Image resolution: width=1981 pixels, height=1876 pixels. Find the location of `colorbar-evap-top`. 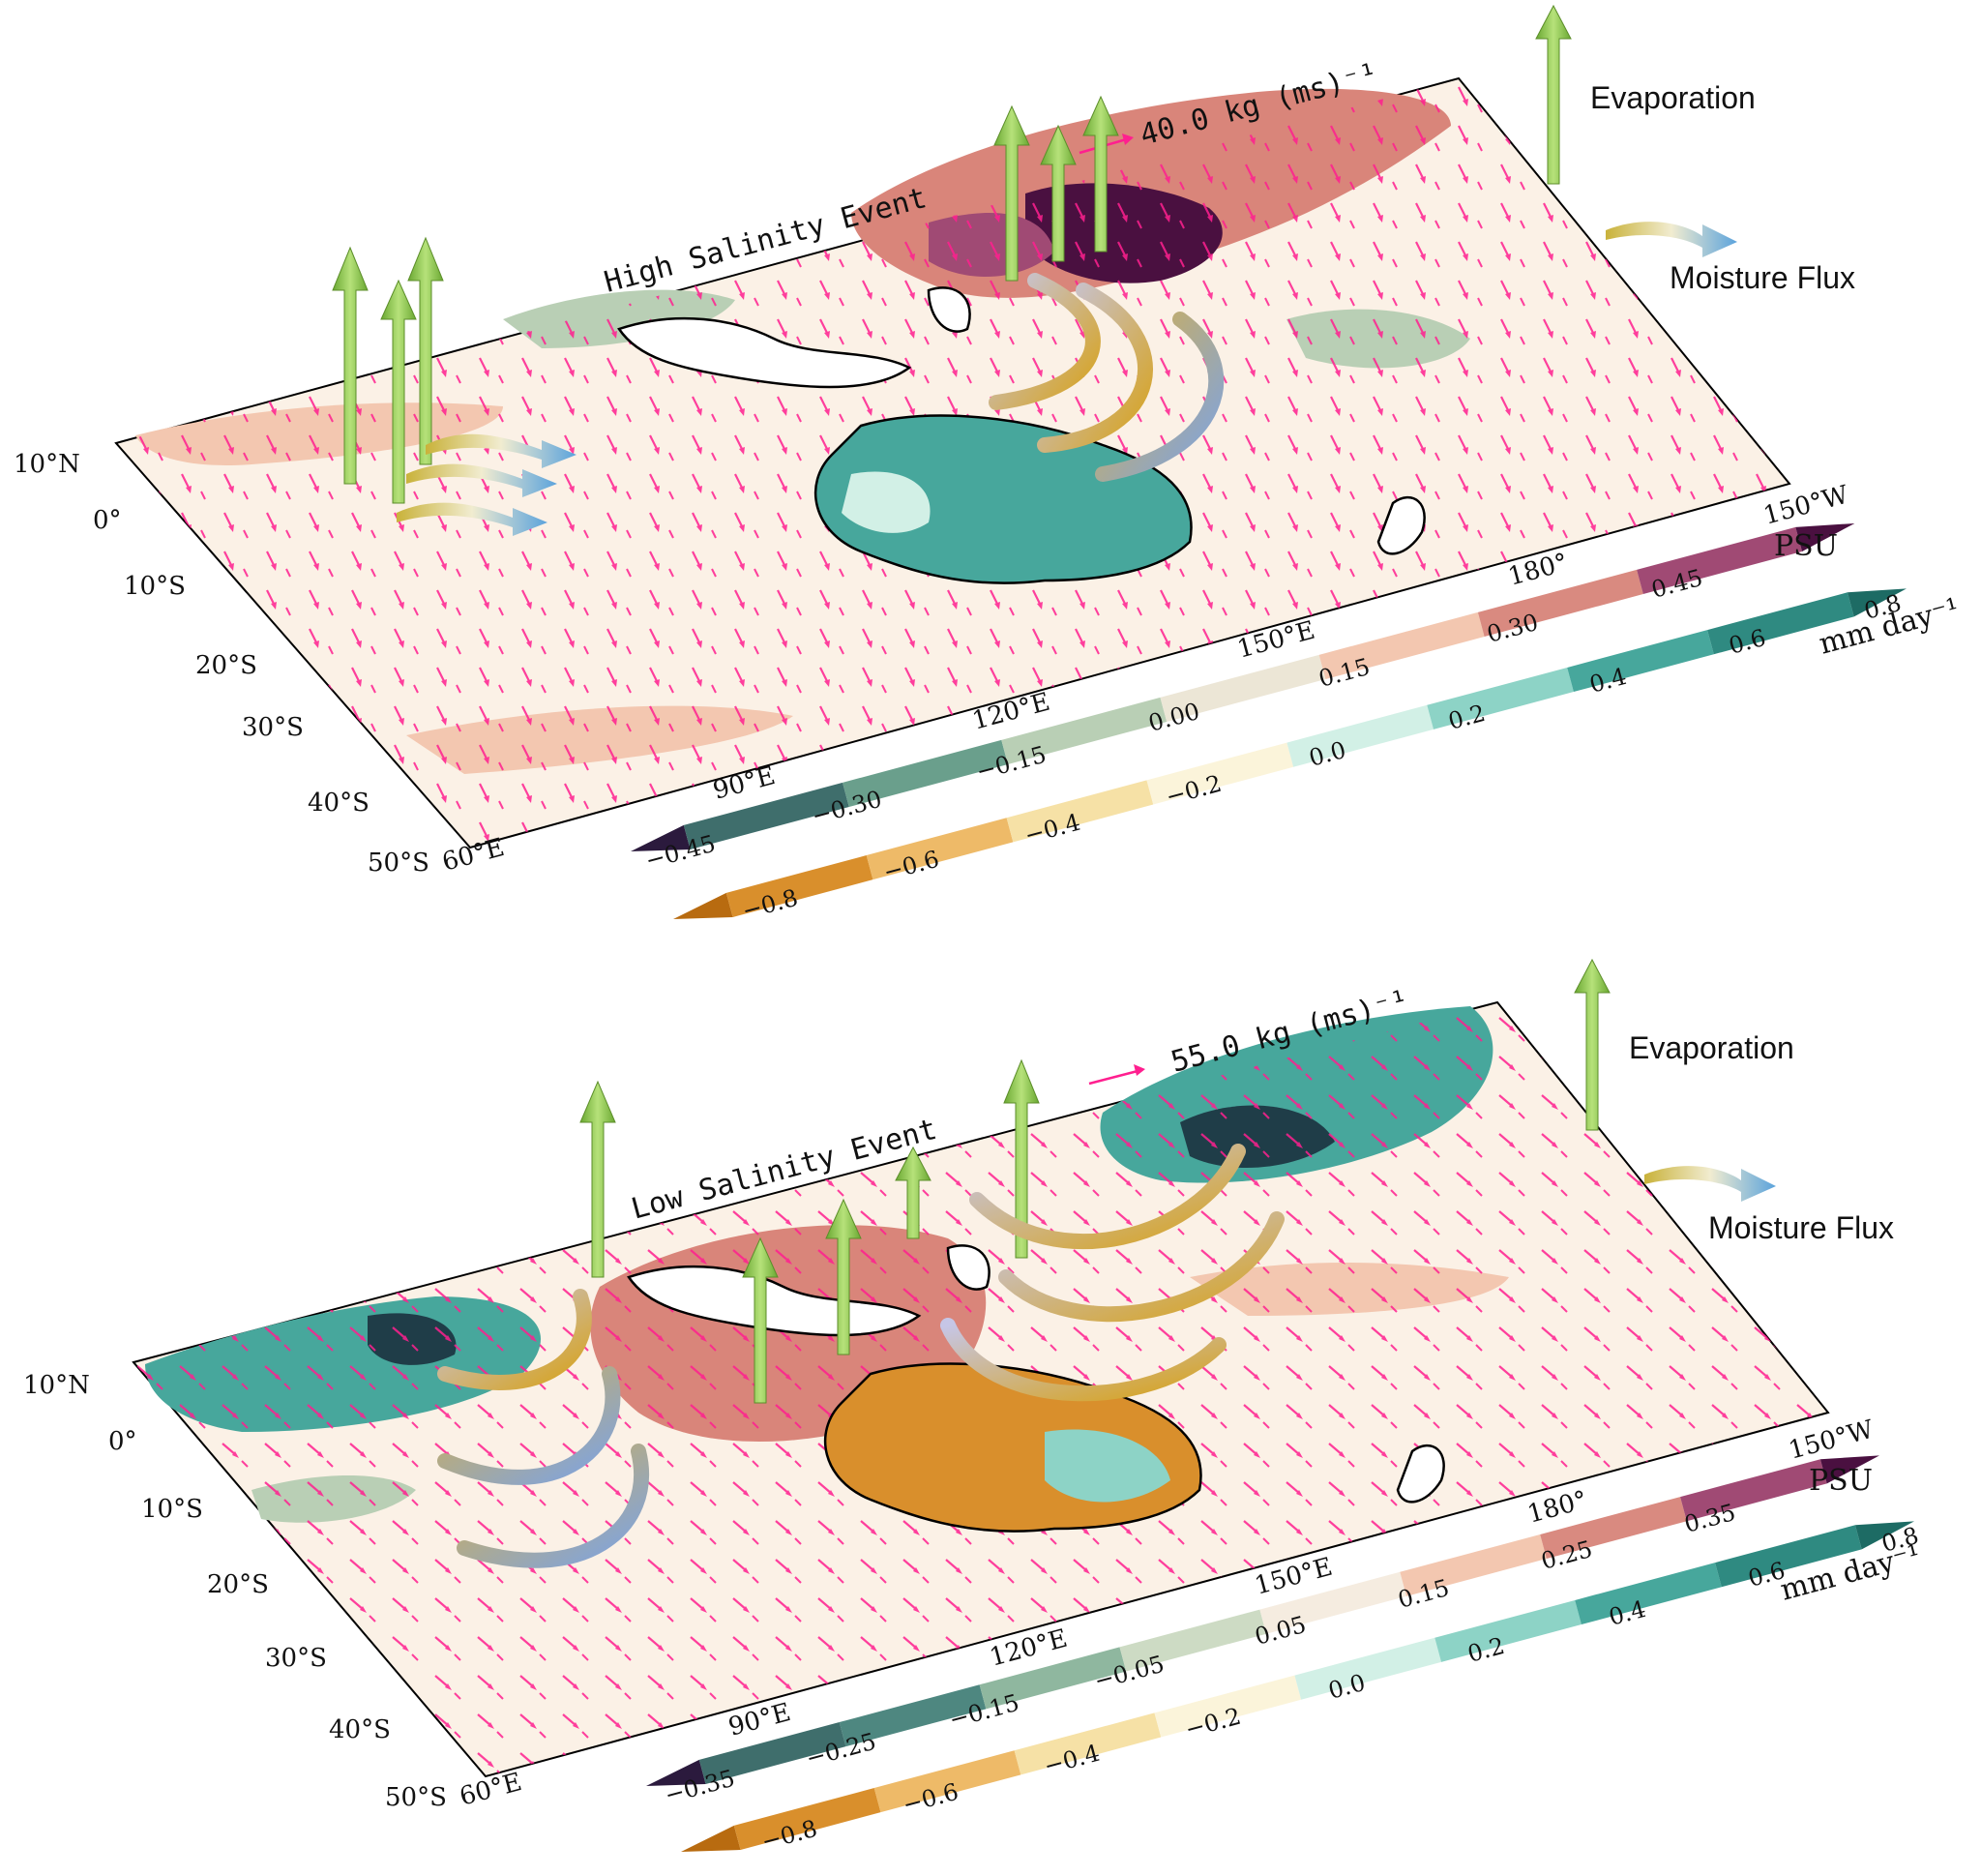

colorbar-evap-top is located at coordinates (1290, 753).